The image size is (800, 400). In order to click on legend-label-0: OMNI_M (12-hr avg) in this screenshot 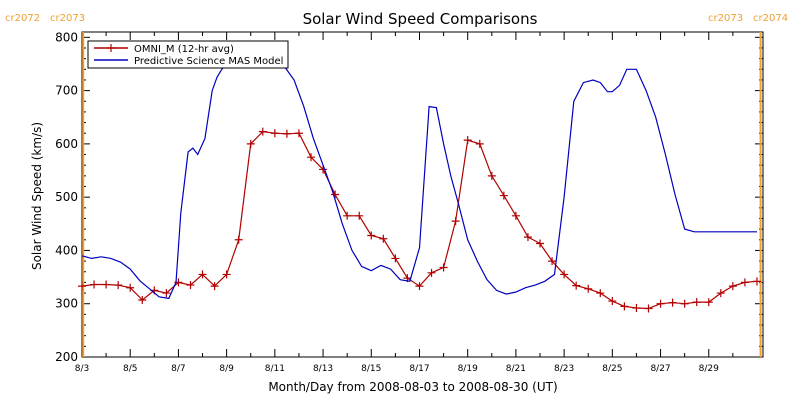, I will do `click(184, 49)`.